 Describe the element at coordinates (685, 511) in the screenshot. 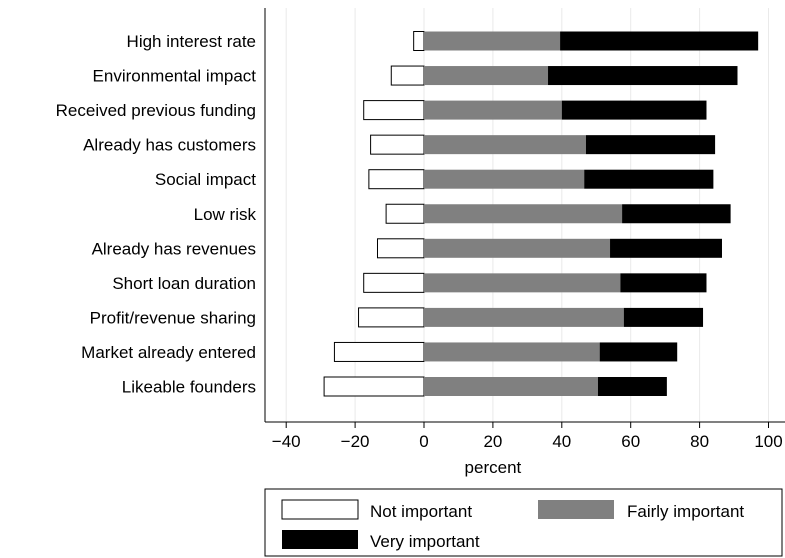

I see `legend-label: Fairly important` at that location.